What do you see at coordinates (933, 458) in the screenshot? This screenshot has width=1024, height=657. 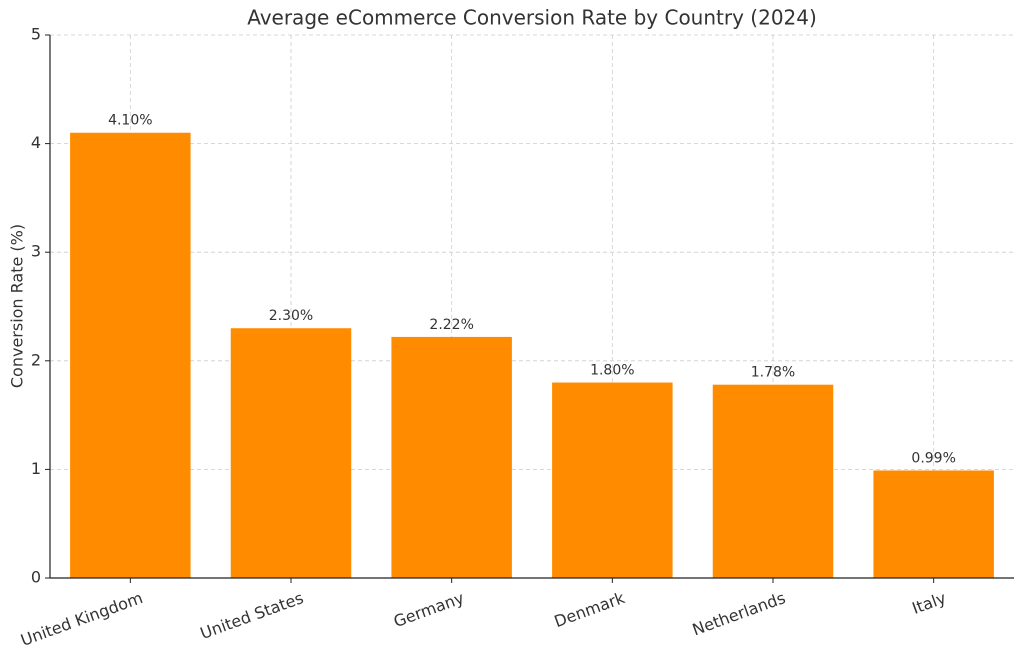 I see `value-label: 0.99%` at bounding box center [933, 458].